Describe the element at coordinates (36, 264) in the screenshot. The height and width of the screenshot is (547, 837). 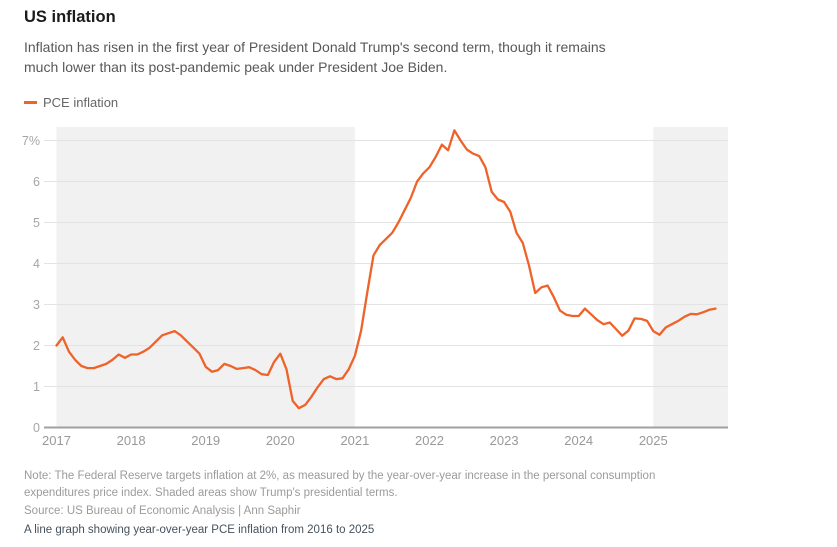
I see `y-axis-tick-label: 4` at that location.